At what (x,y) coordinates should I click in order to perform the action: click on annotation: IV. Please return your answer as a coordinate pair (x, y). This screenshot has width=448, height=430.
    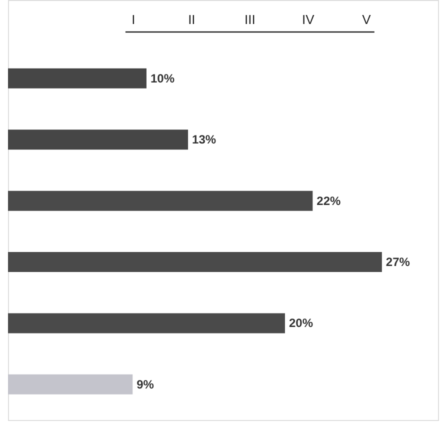
    Looking at the image, I should click on (308, 19).